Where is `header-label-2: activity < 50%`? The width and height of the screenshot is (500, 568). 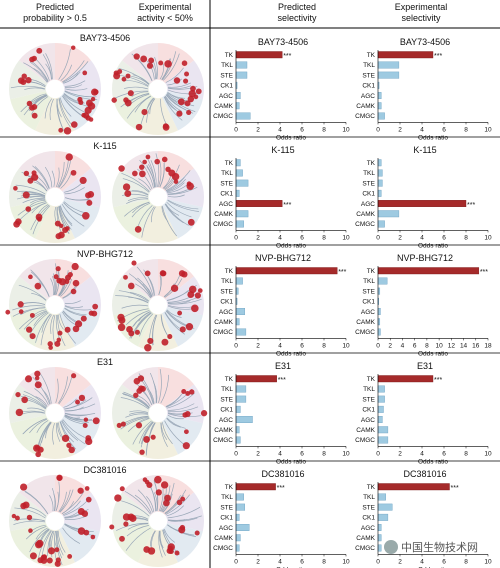
header-label-2: activity < 50% is located at coordinates (165, 18).